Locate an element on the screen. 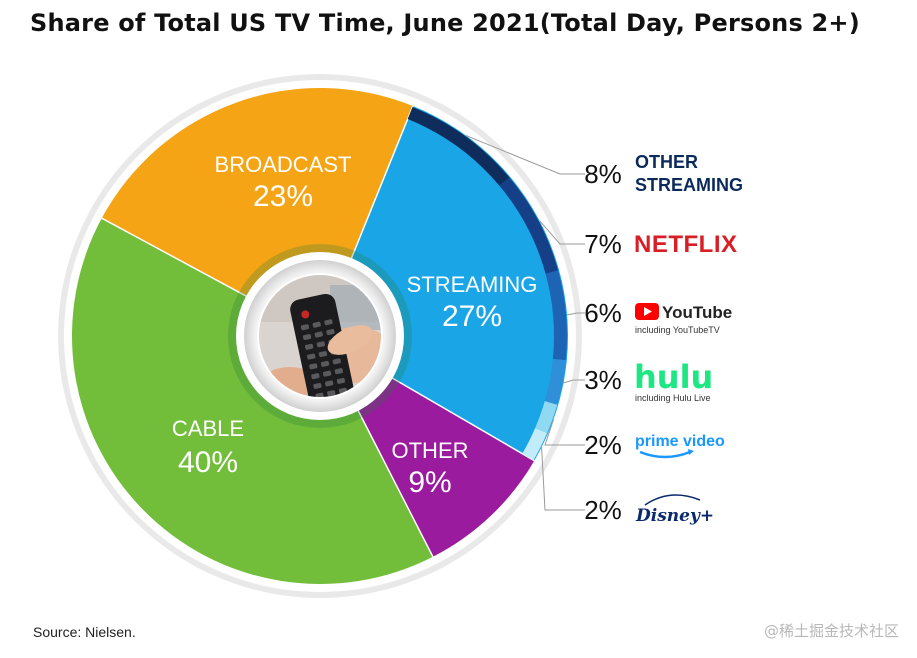 This screenshot has width=917, height=658. pct-youtube: 6% is located at coordinates (603, 313).